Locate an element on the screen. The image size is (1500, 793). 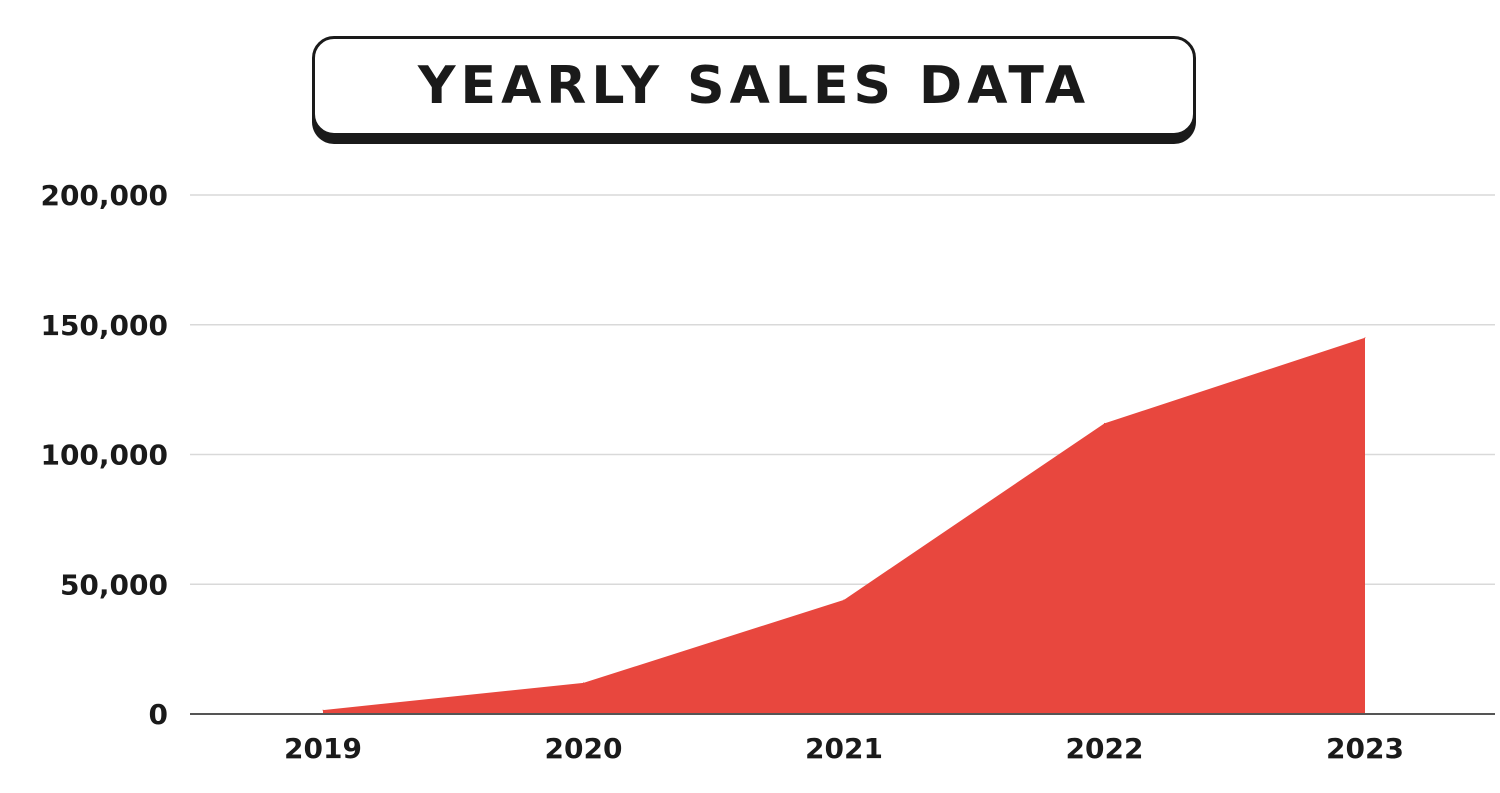
x-axis-ticks: 2019 2020 2021 2022 2023 is located at coordinates (844, 748).